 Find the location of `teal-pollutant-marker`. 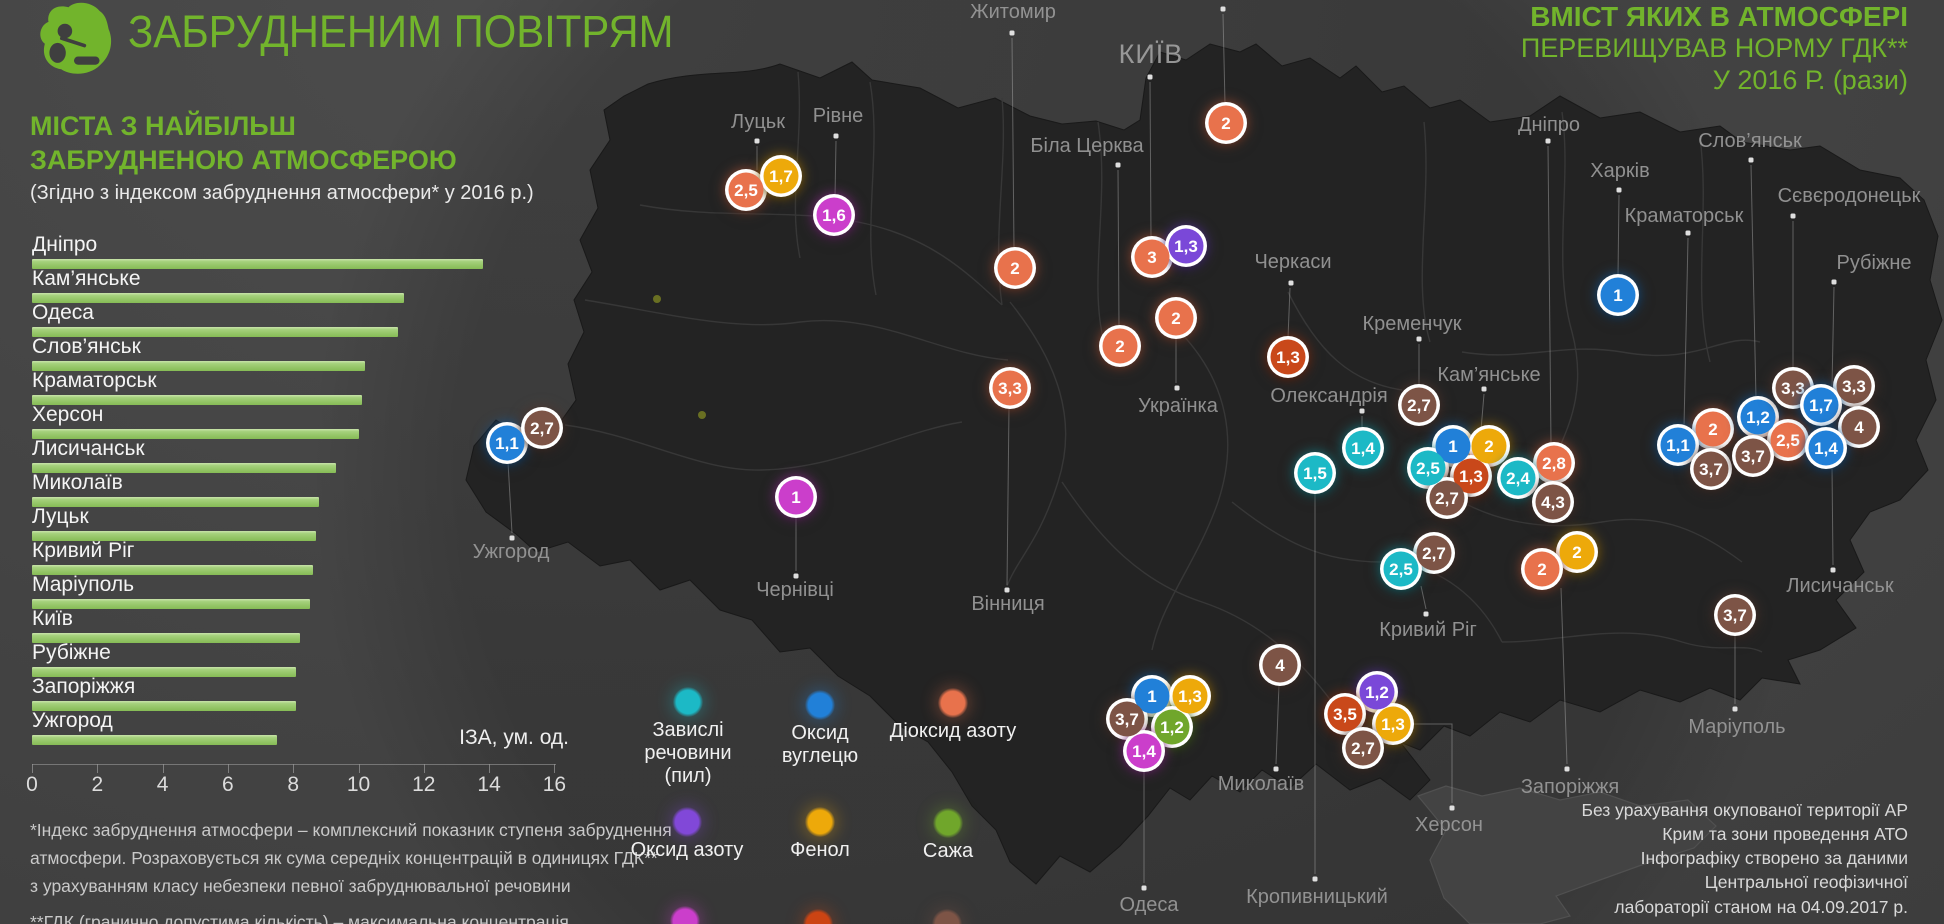

teal-pollutant-marker is located at coordinates (1518, 478).